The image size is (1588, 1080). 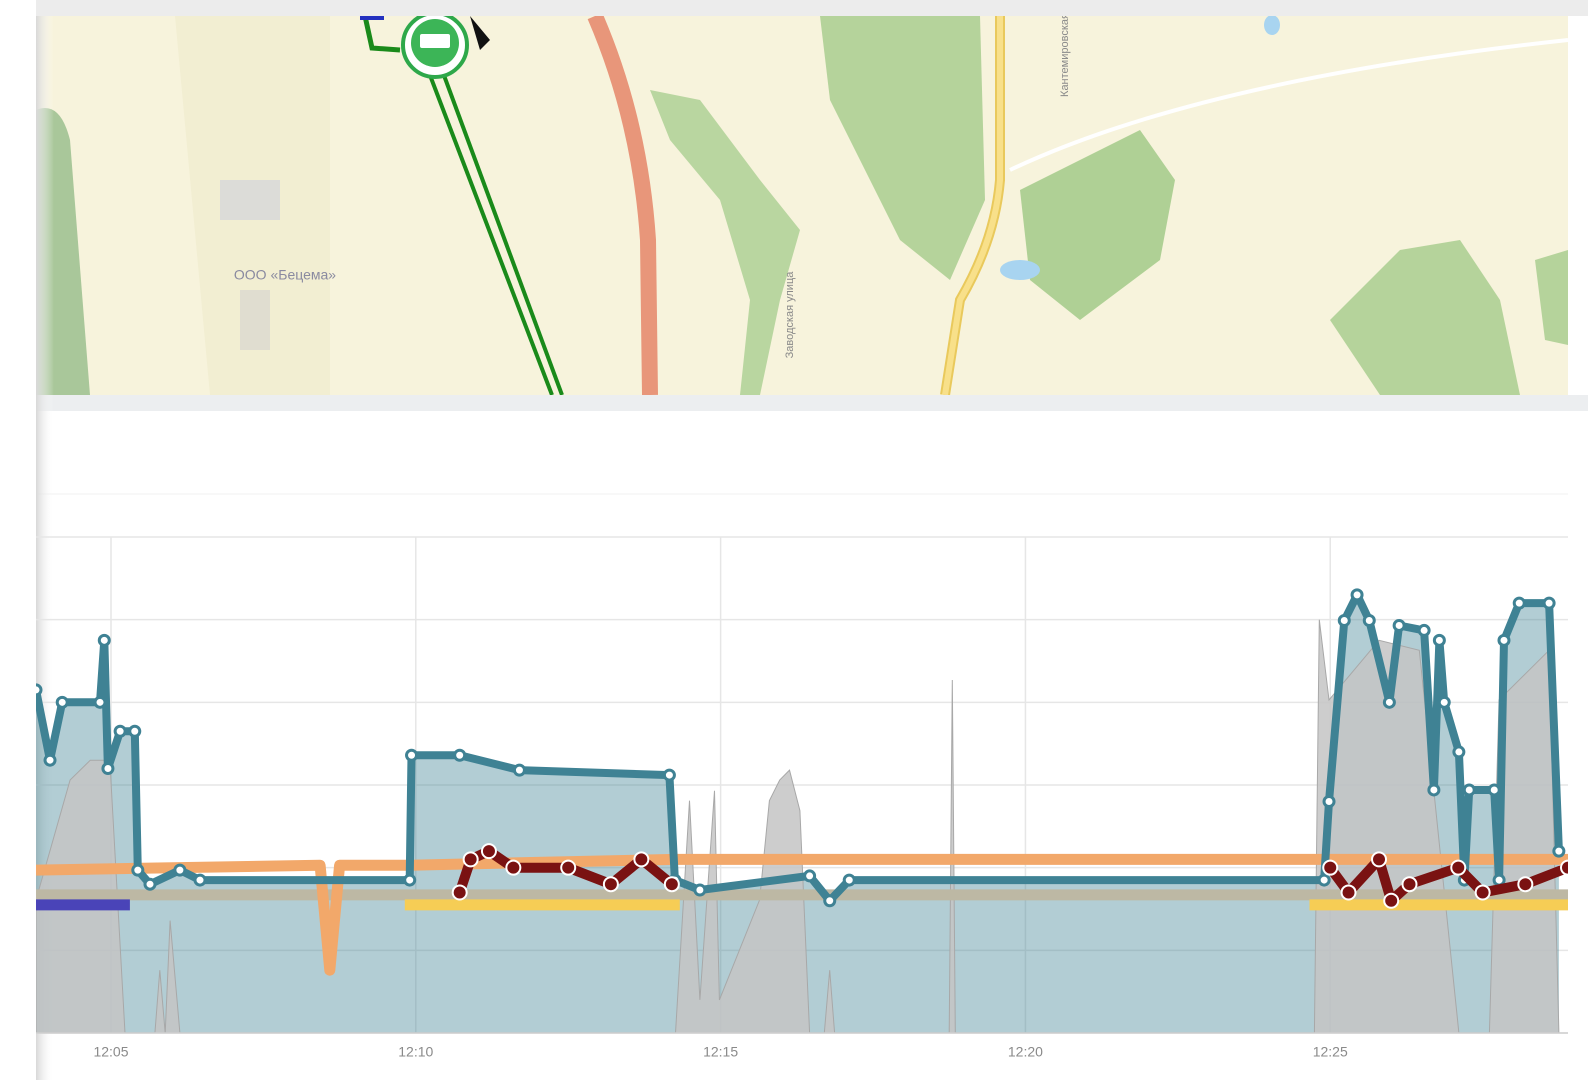 I want to click on vehicle-direction, so click(x=480, y=33).